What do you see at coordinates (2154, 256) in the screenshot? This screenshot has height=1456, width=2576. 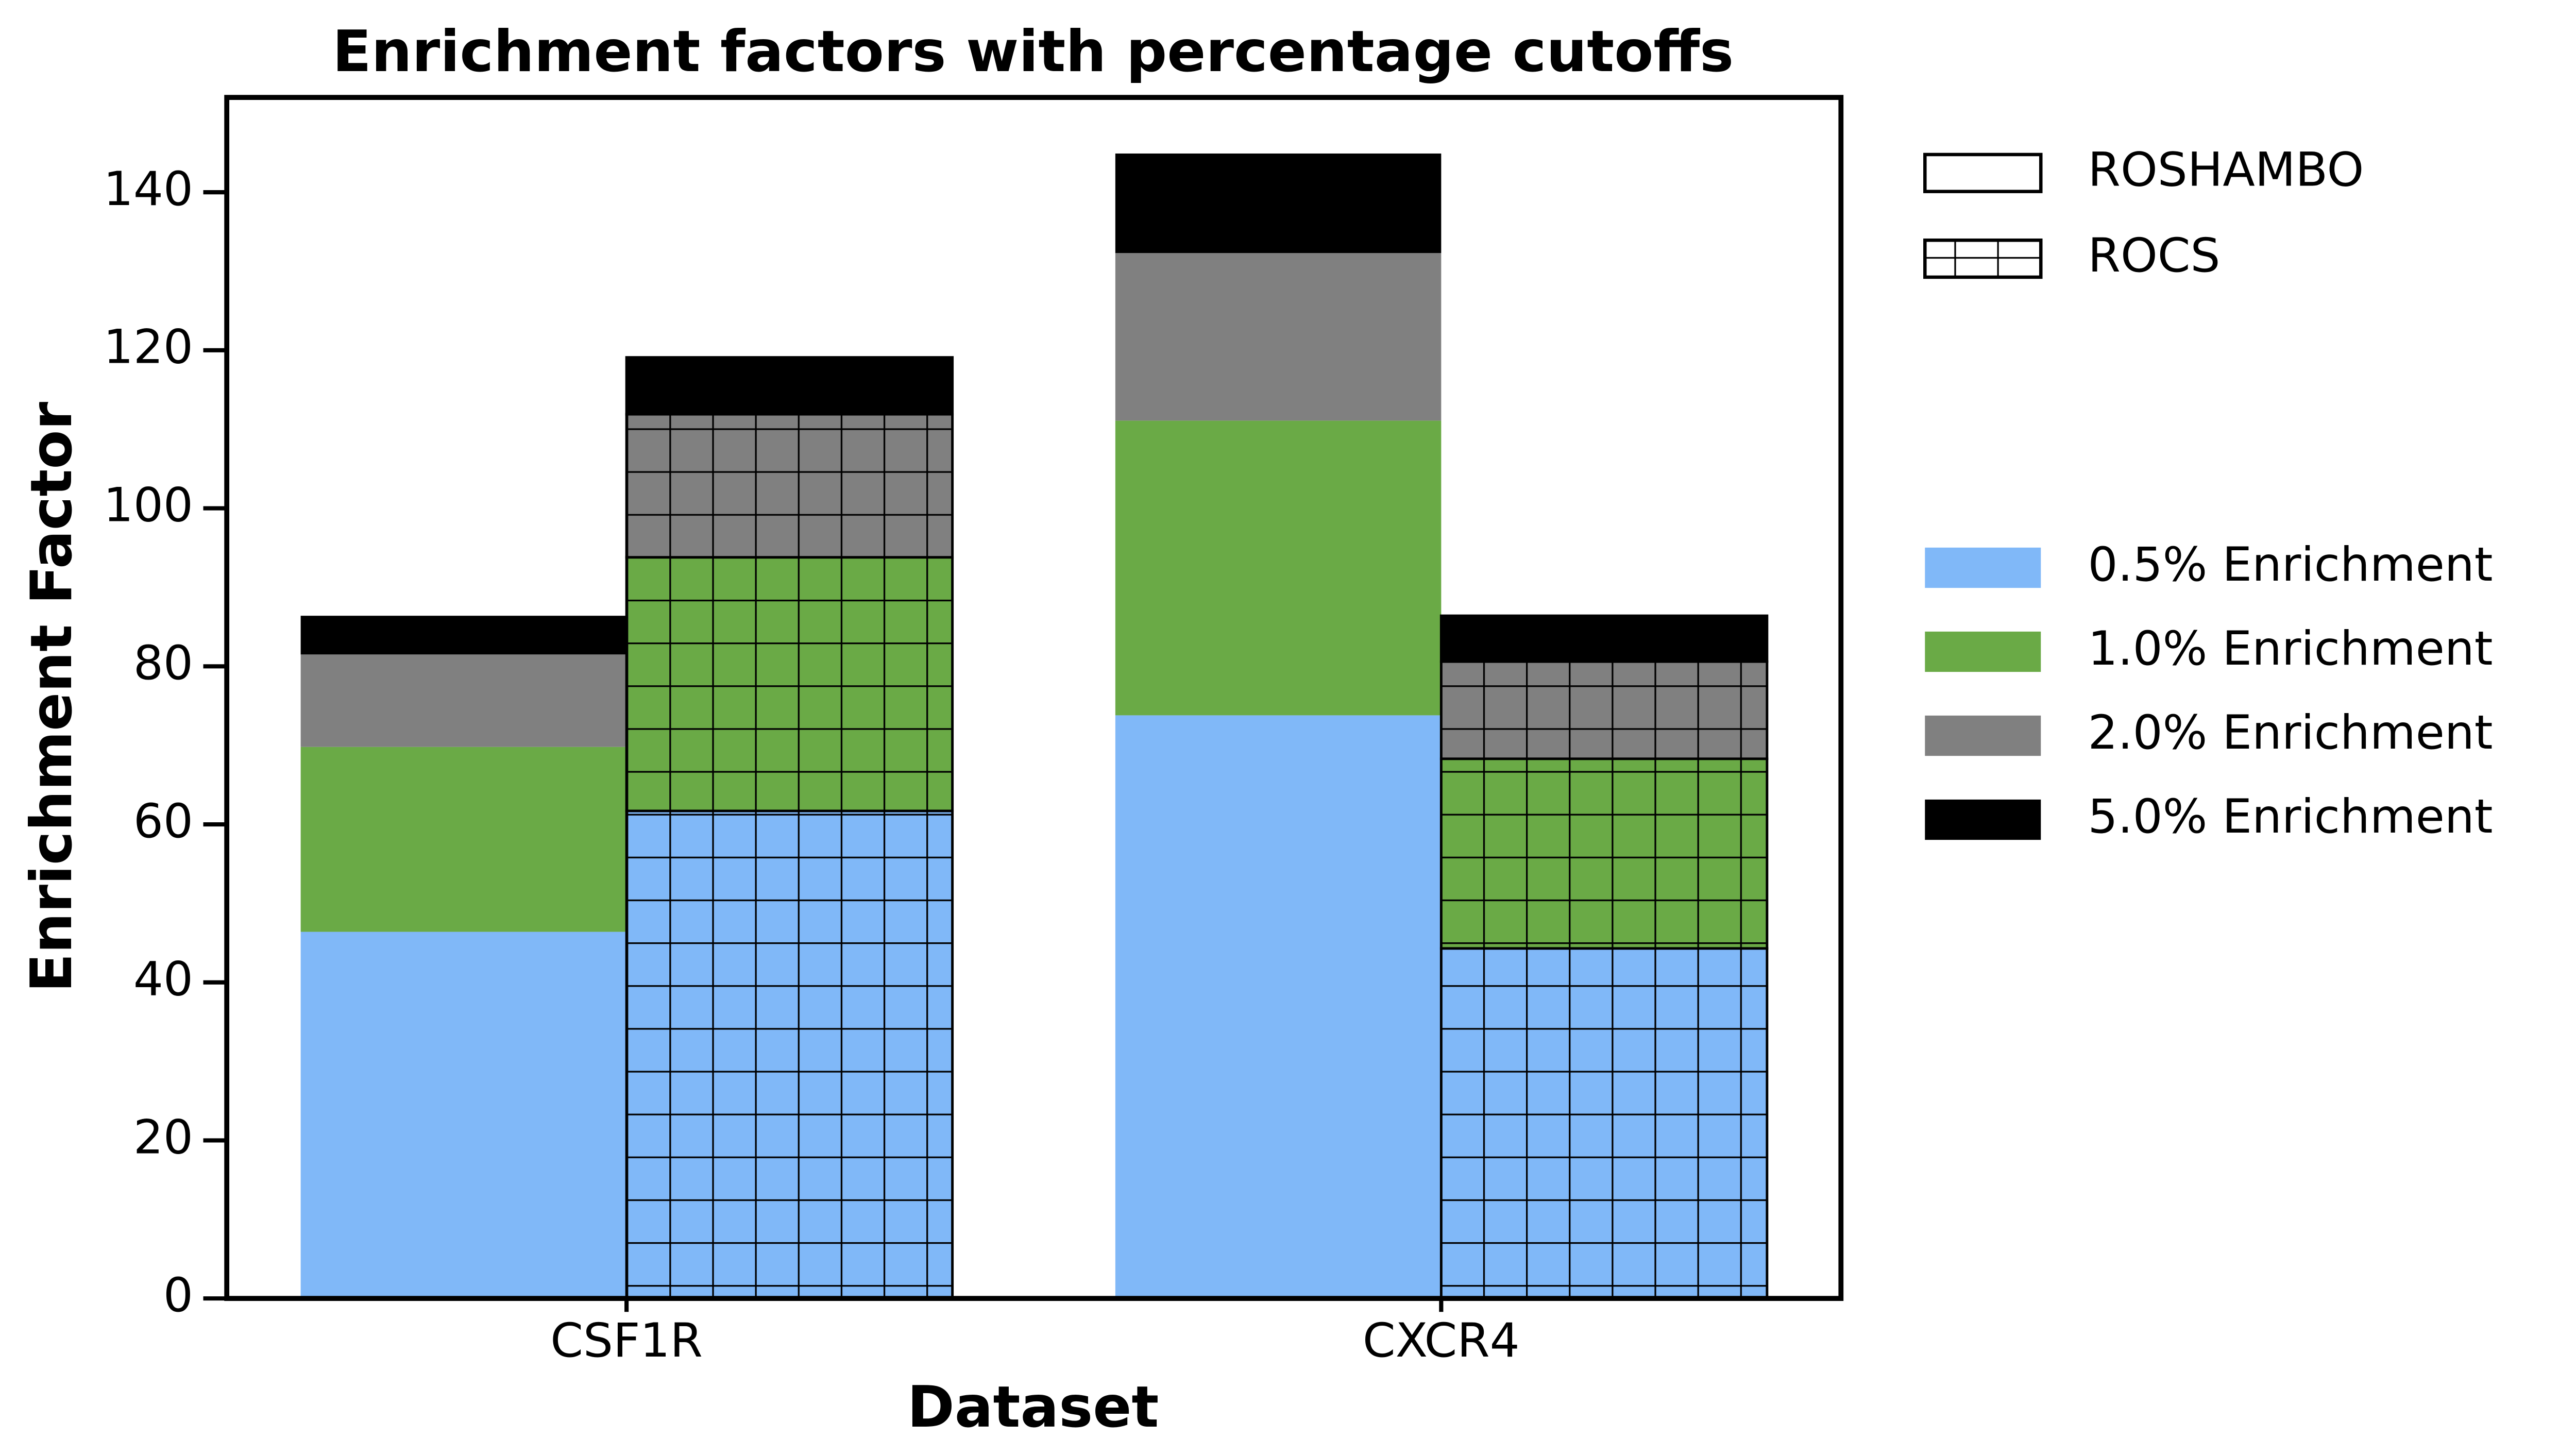 I see `legend-label: ROCS` at bounding box center [2154, 256].